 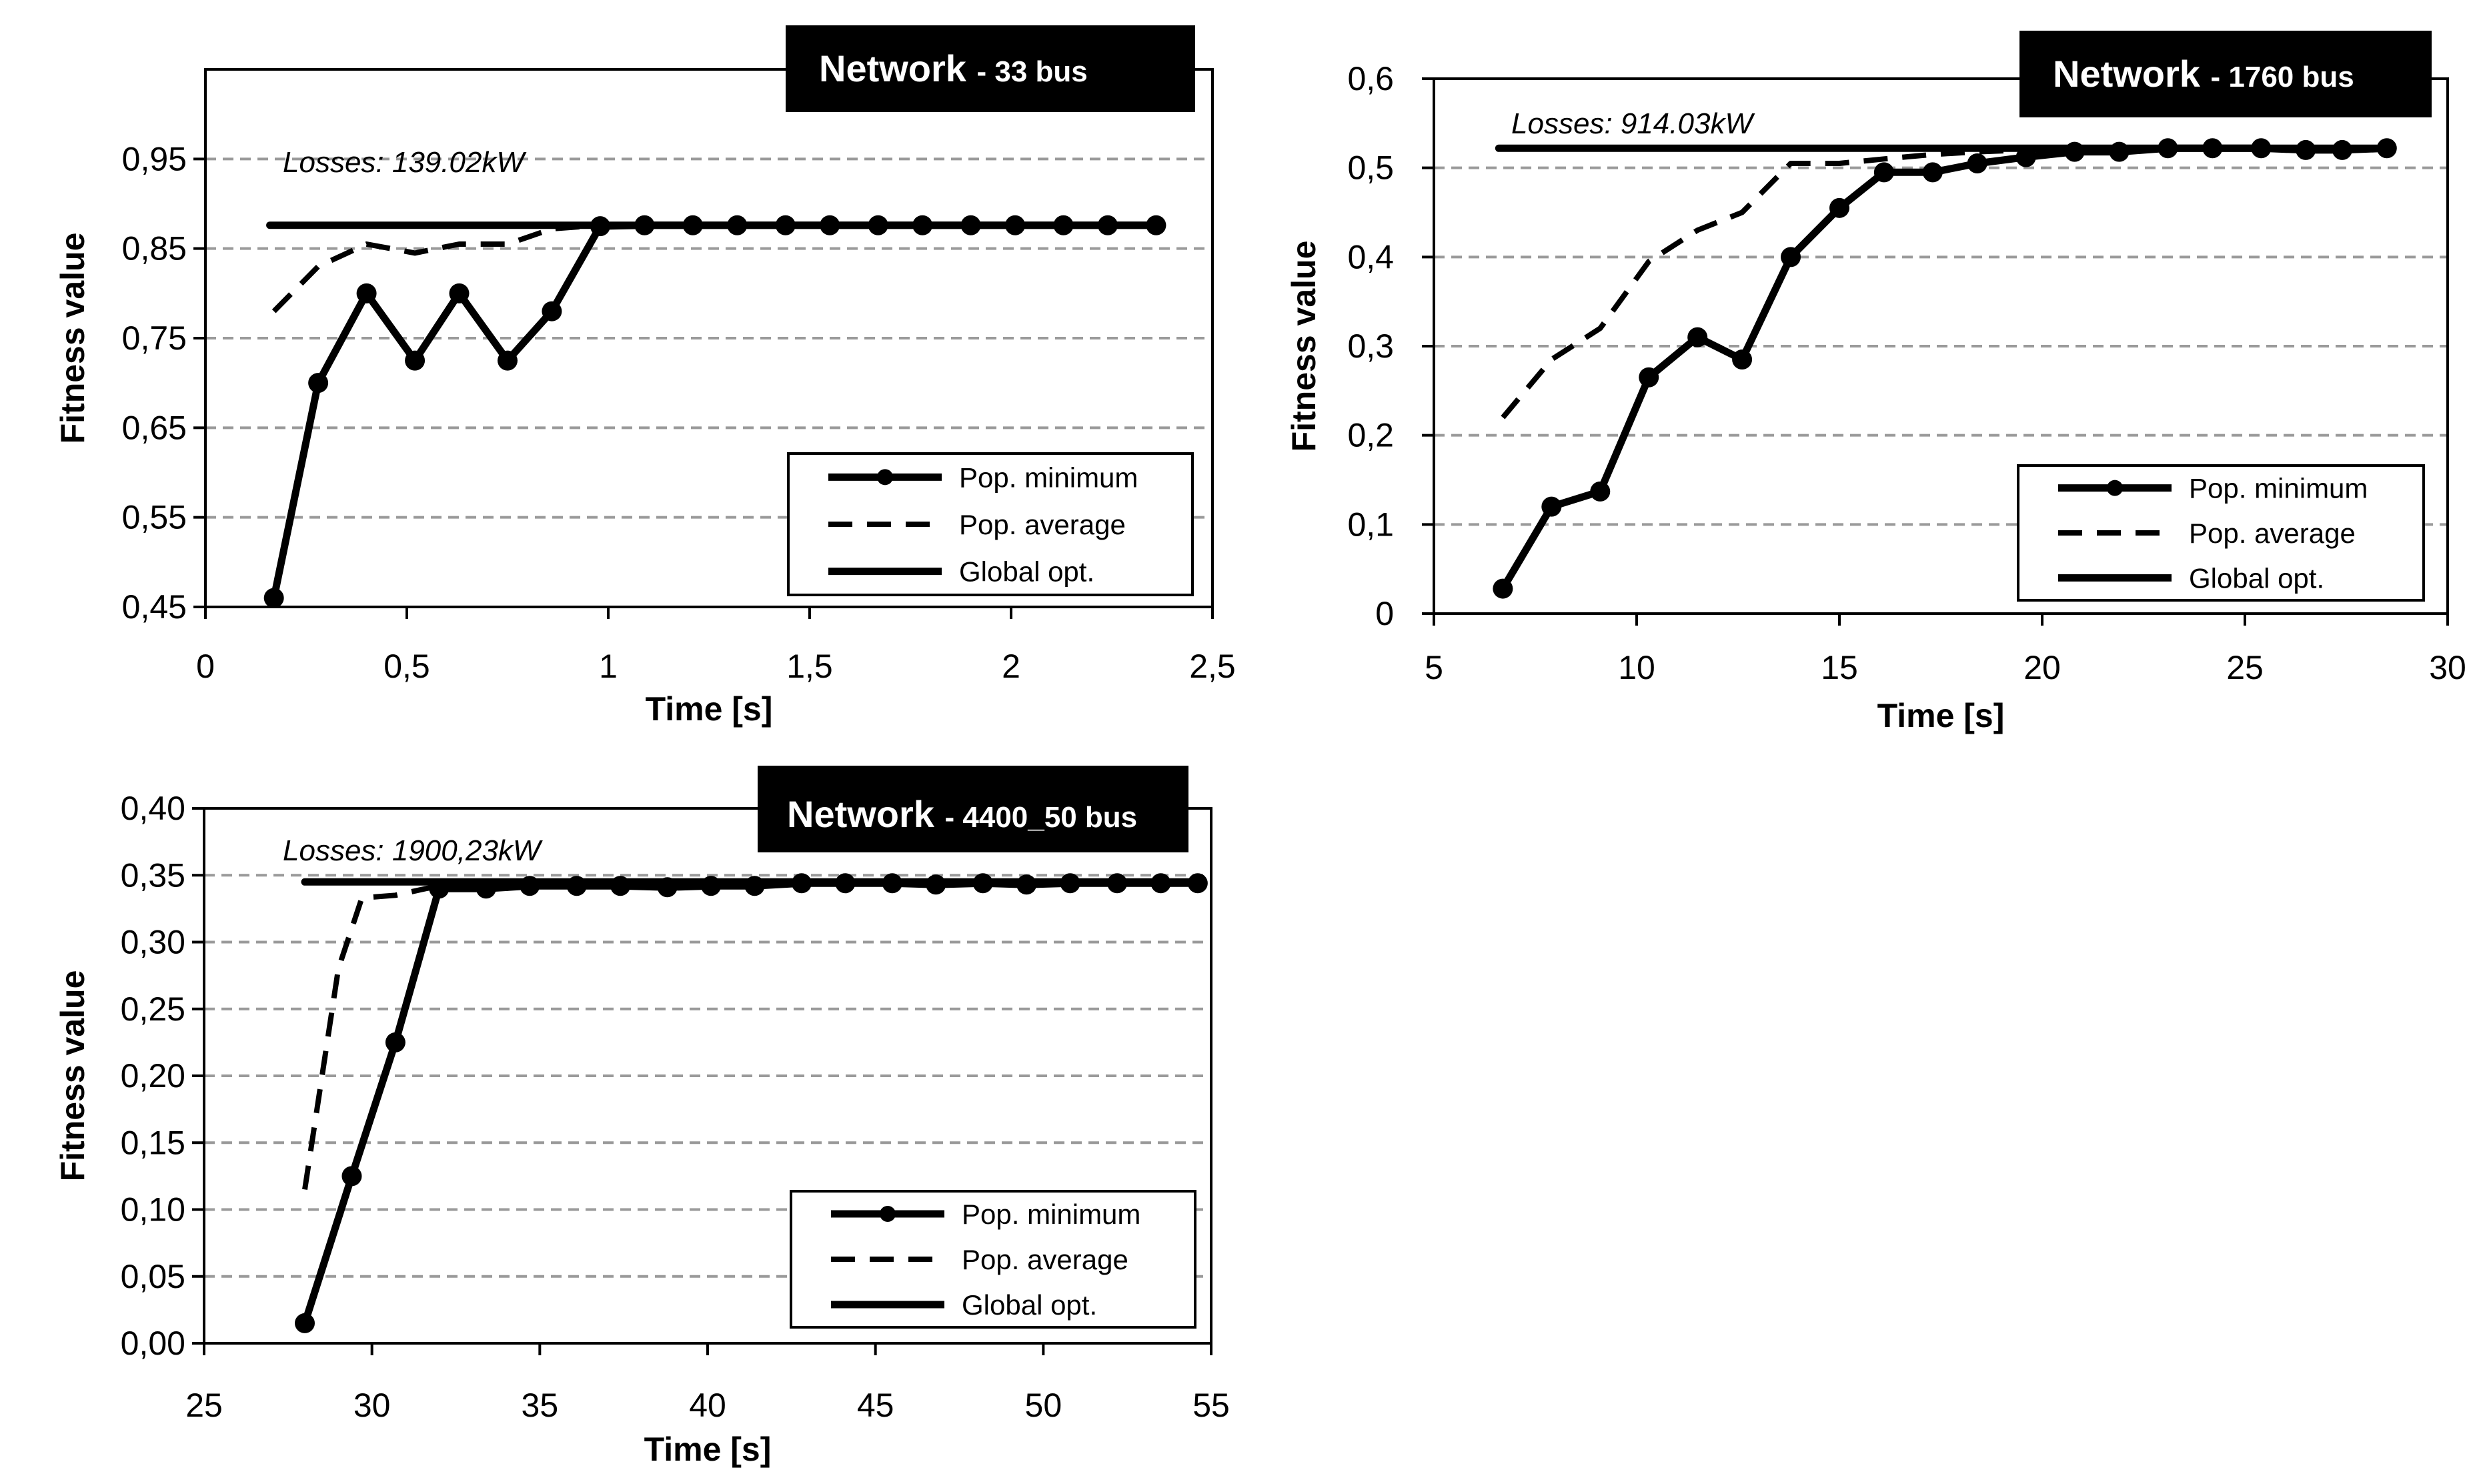 What do you see at coordinates (2282, 77) in the screenshot?
I see `chart-title-suffix: - 1760 bus` at bounding box center [2282, 77].